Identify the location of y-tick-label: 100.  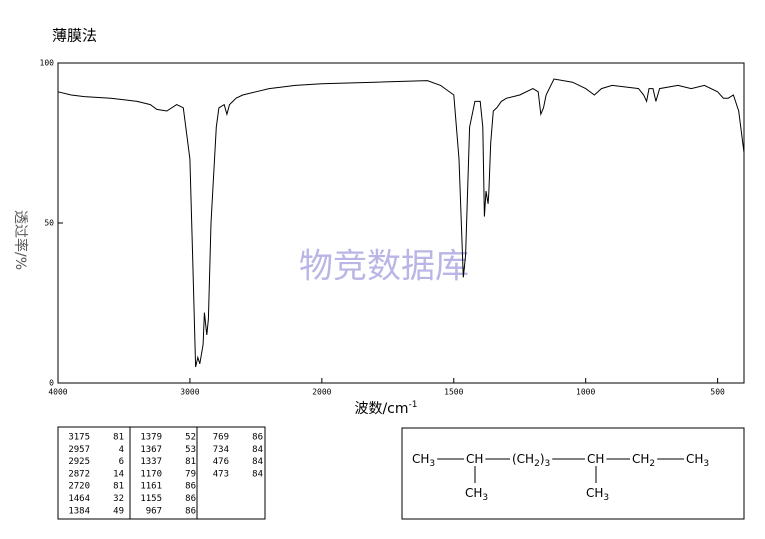
(47, 63).